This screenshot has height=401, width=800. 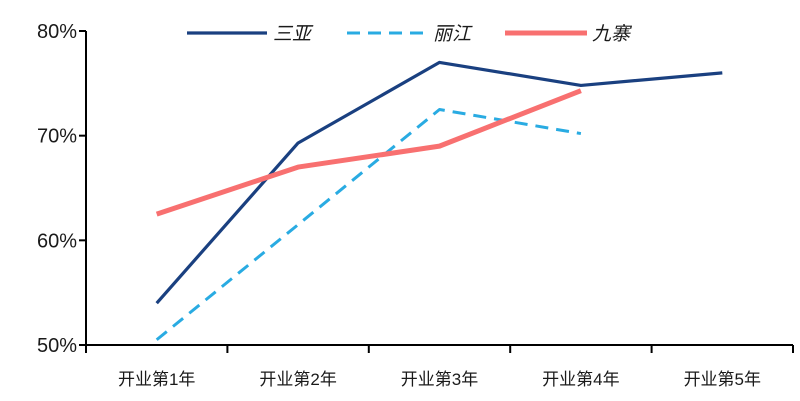 What do you see at coordinates (612, 34) in the screenshot?
I see `legend-label-2: 九寨` at bounding box center [612, 34].